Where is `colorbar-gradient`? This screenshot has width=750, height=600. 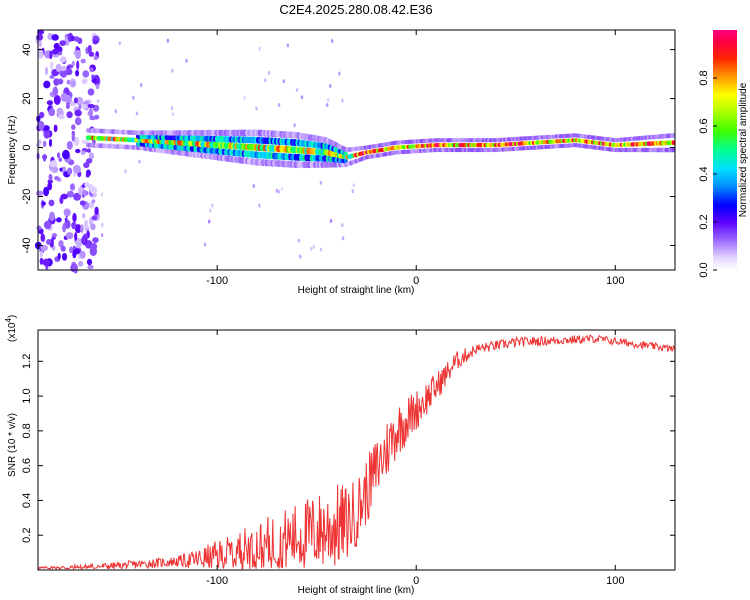
colorbar-gradient is located at coordinates (725, 150).